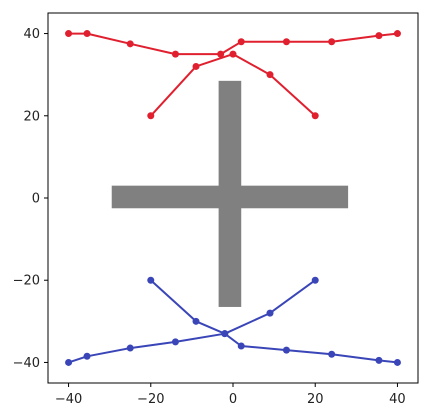  I want to click on x-tick-label: 40, so click(397, 399).